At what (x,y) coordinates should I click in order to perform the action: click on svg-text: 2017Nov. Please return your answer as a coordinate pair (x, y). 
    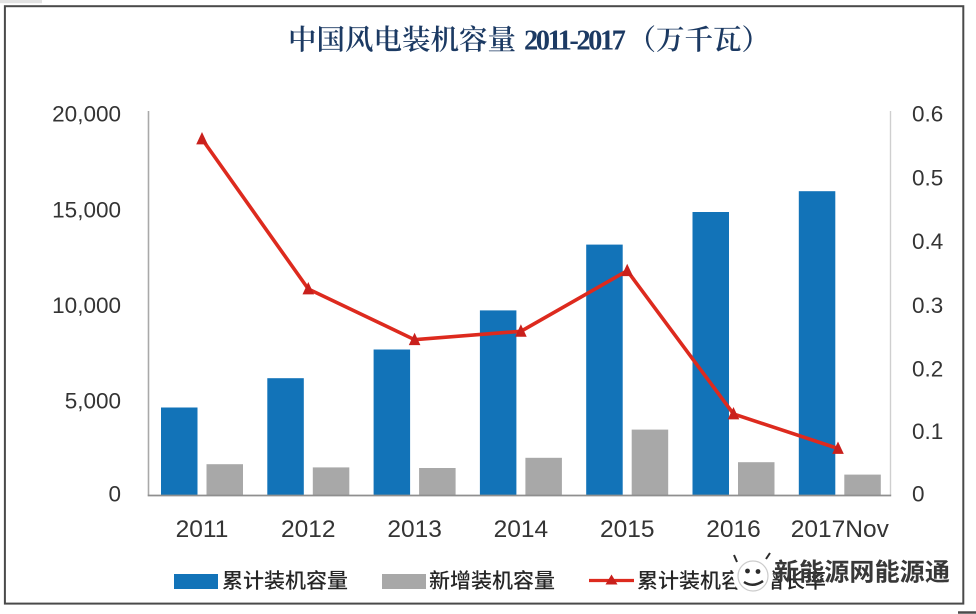
    Looking at the image, I should click on (840, 529).